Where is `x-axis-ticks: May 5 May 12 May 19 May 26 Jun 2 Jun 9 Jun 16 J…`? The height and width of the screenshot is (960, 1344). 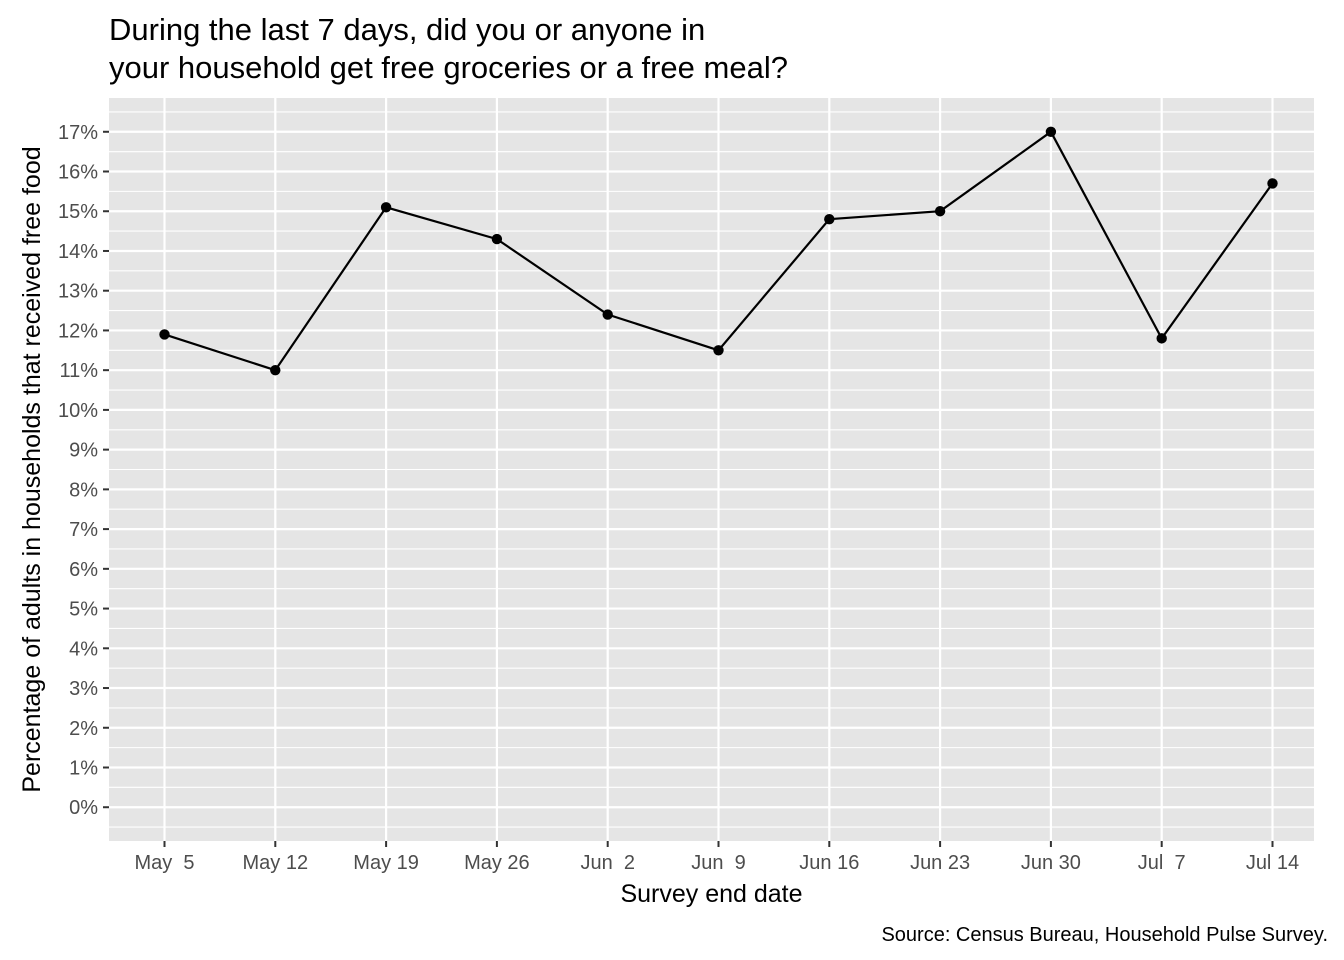 x-axis-ticks: May 5 May 12 May 19 May 26 Jun 2 Jun 9 Jun 16 J… is located at coordinates (716, 857).